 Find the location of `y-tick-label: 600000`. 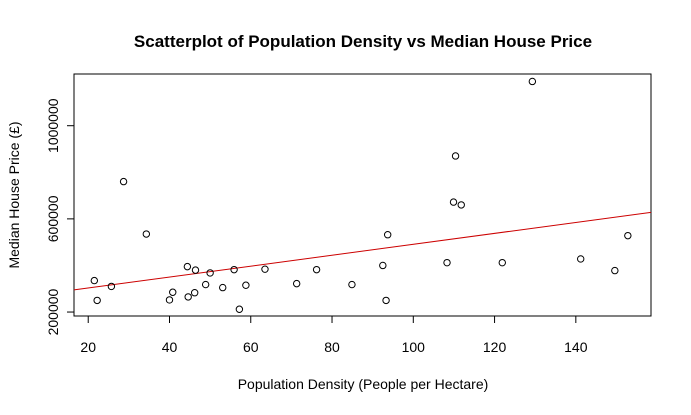

y-tick-label: 600000 is located at coordinates (53, 218).